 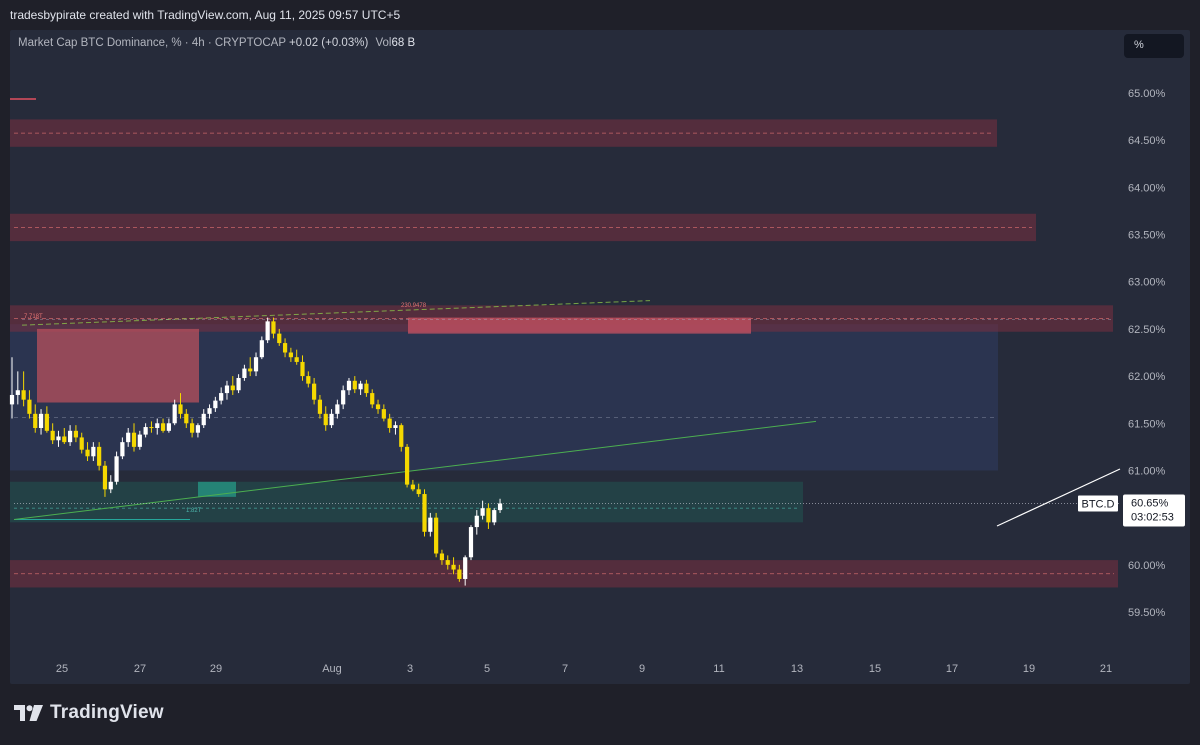 What do you see at coordinates (718, 669) in the screenshot?
I see `x-tick-label: 11` at bounding box center [718, 669].